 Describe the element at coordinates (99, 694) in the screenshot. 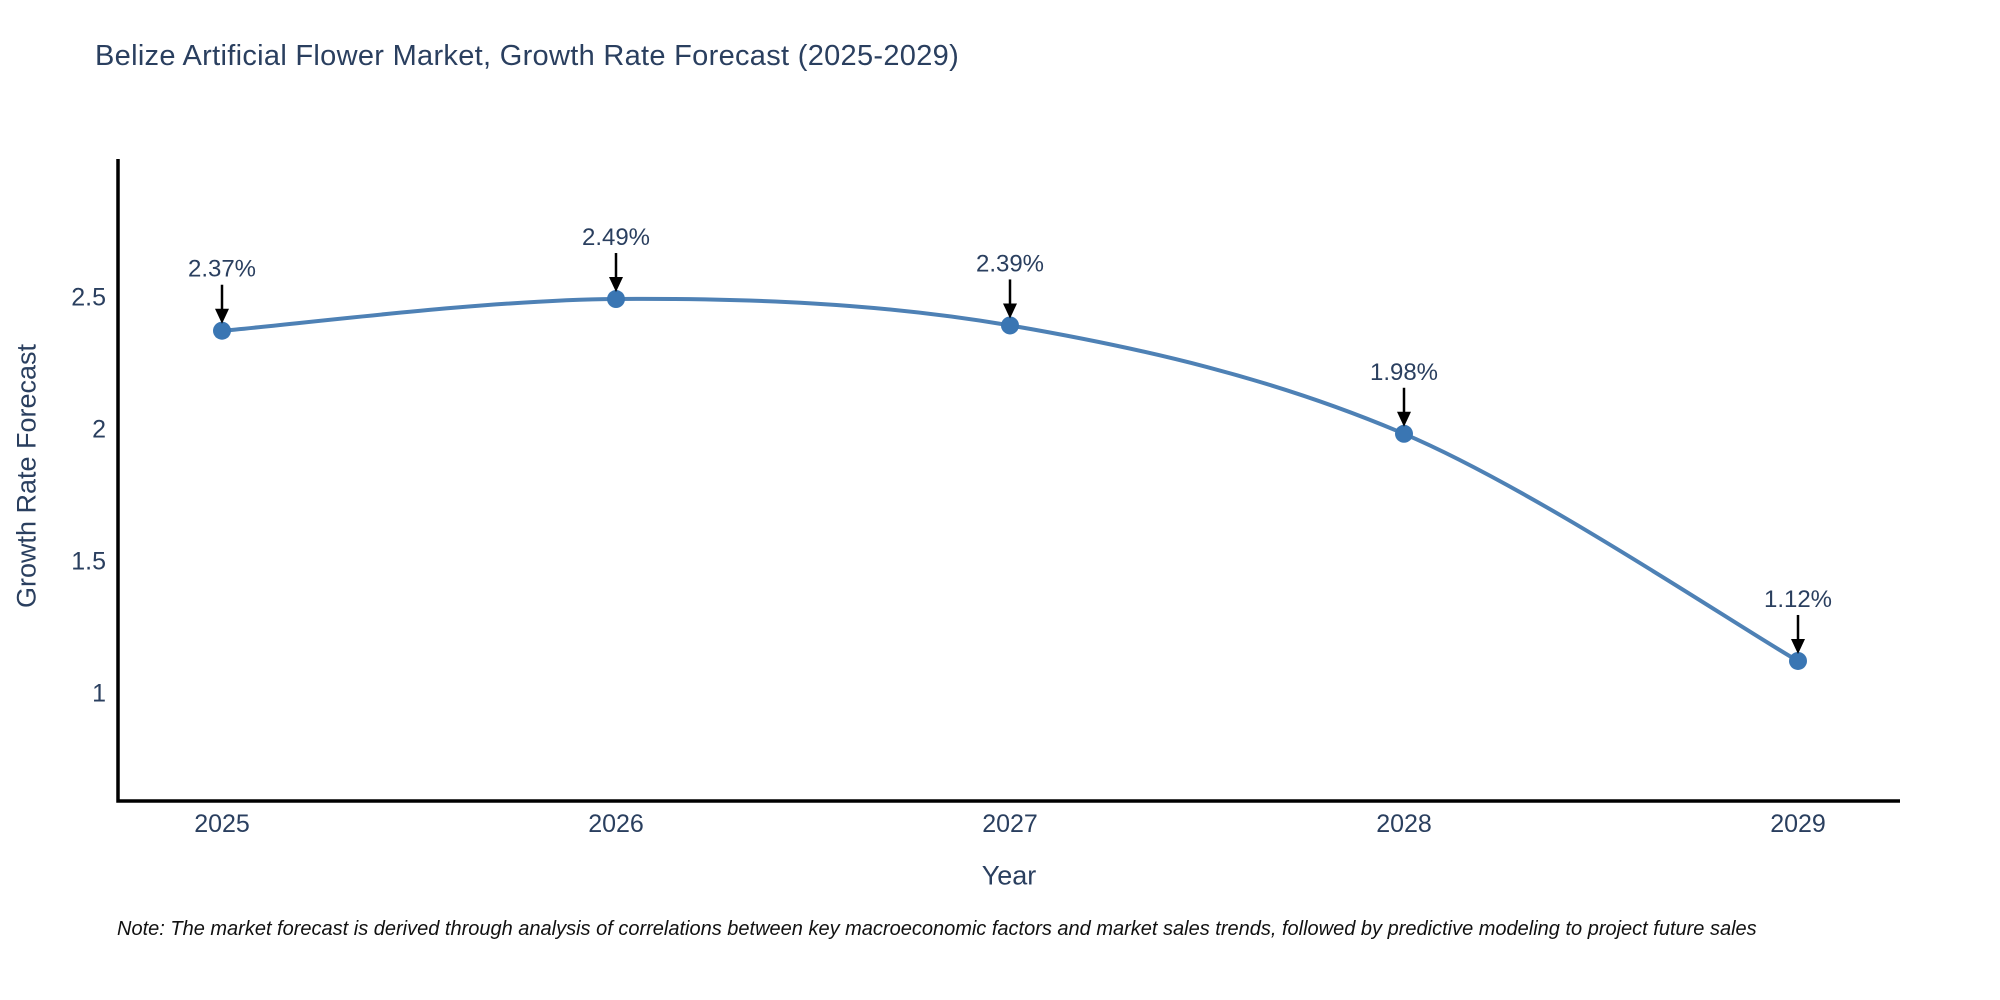

I see `y-tick-label: 1` at that location.